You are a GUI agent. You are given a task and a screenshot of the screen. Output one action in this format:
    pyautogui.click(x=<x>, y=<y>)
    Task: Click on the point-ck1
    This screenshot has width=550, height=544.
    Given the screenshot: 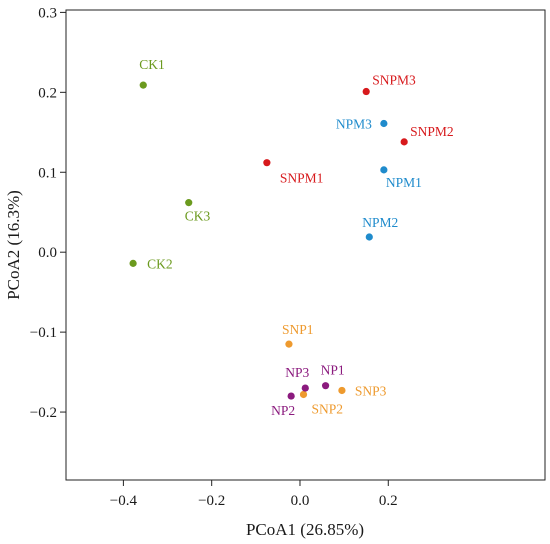 What is the action you would take?
    pyautogui.click(x=143, y=85)
    